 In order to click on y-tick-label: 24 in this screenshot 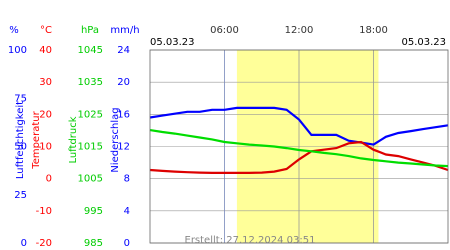, I will do `click(123, 50)`.